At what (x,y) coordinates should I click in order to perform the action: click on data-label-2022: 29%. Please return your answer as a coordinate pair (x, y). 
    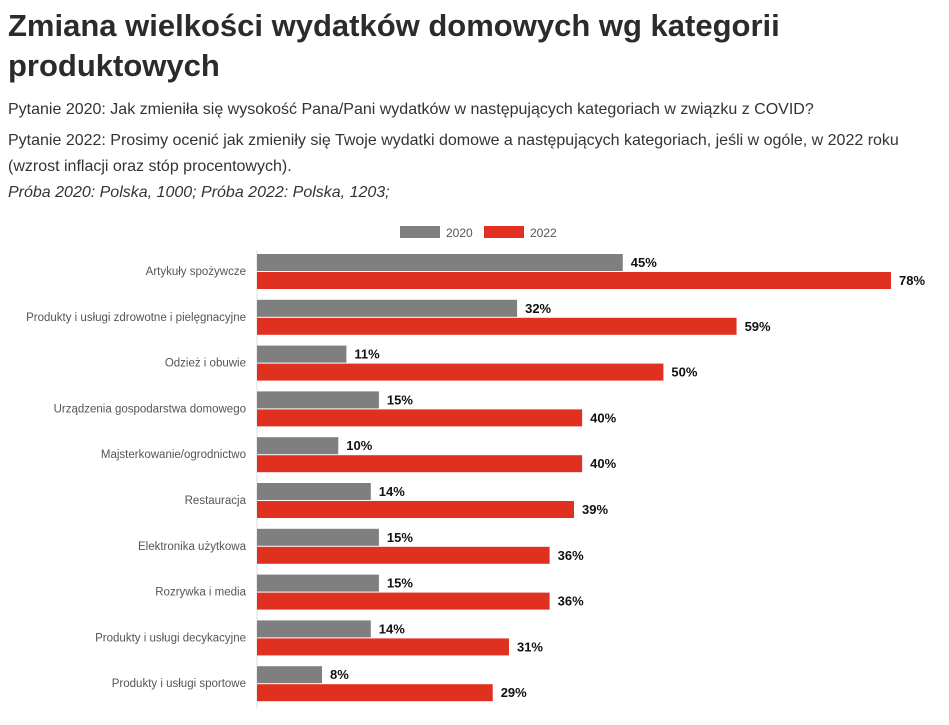
    Looking at the image, I should click on (514, 692).